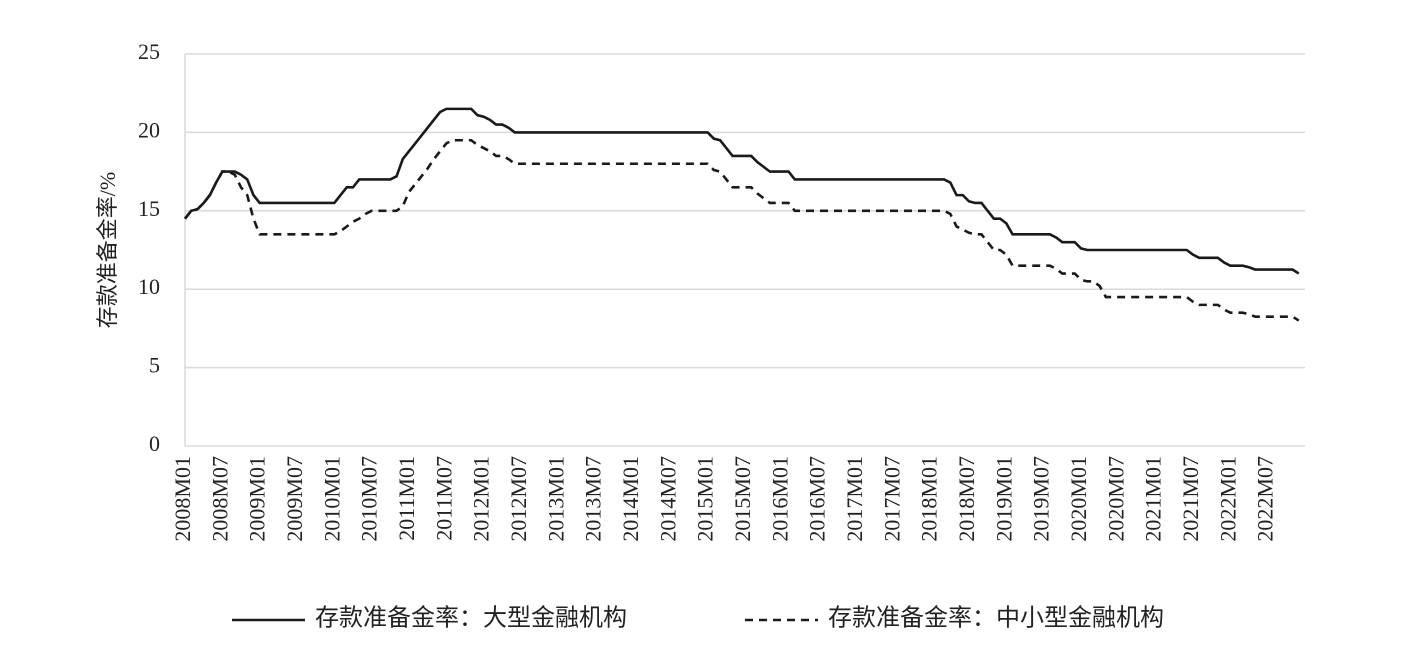 The image size is (1404, 665). Describe the element at coordinates (891, 499) in the screenshot. I see `x-tick-label: 2017M07` at that location.